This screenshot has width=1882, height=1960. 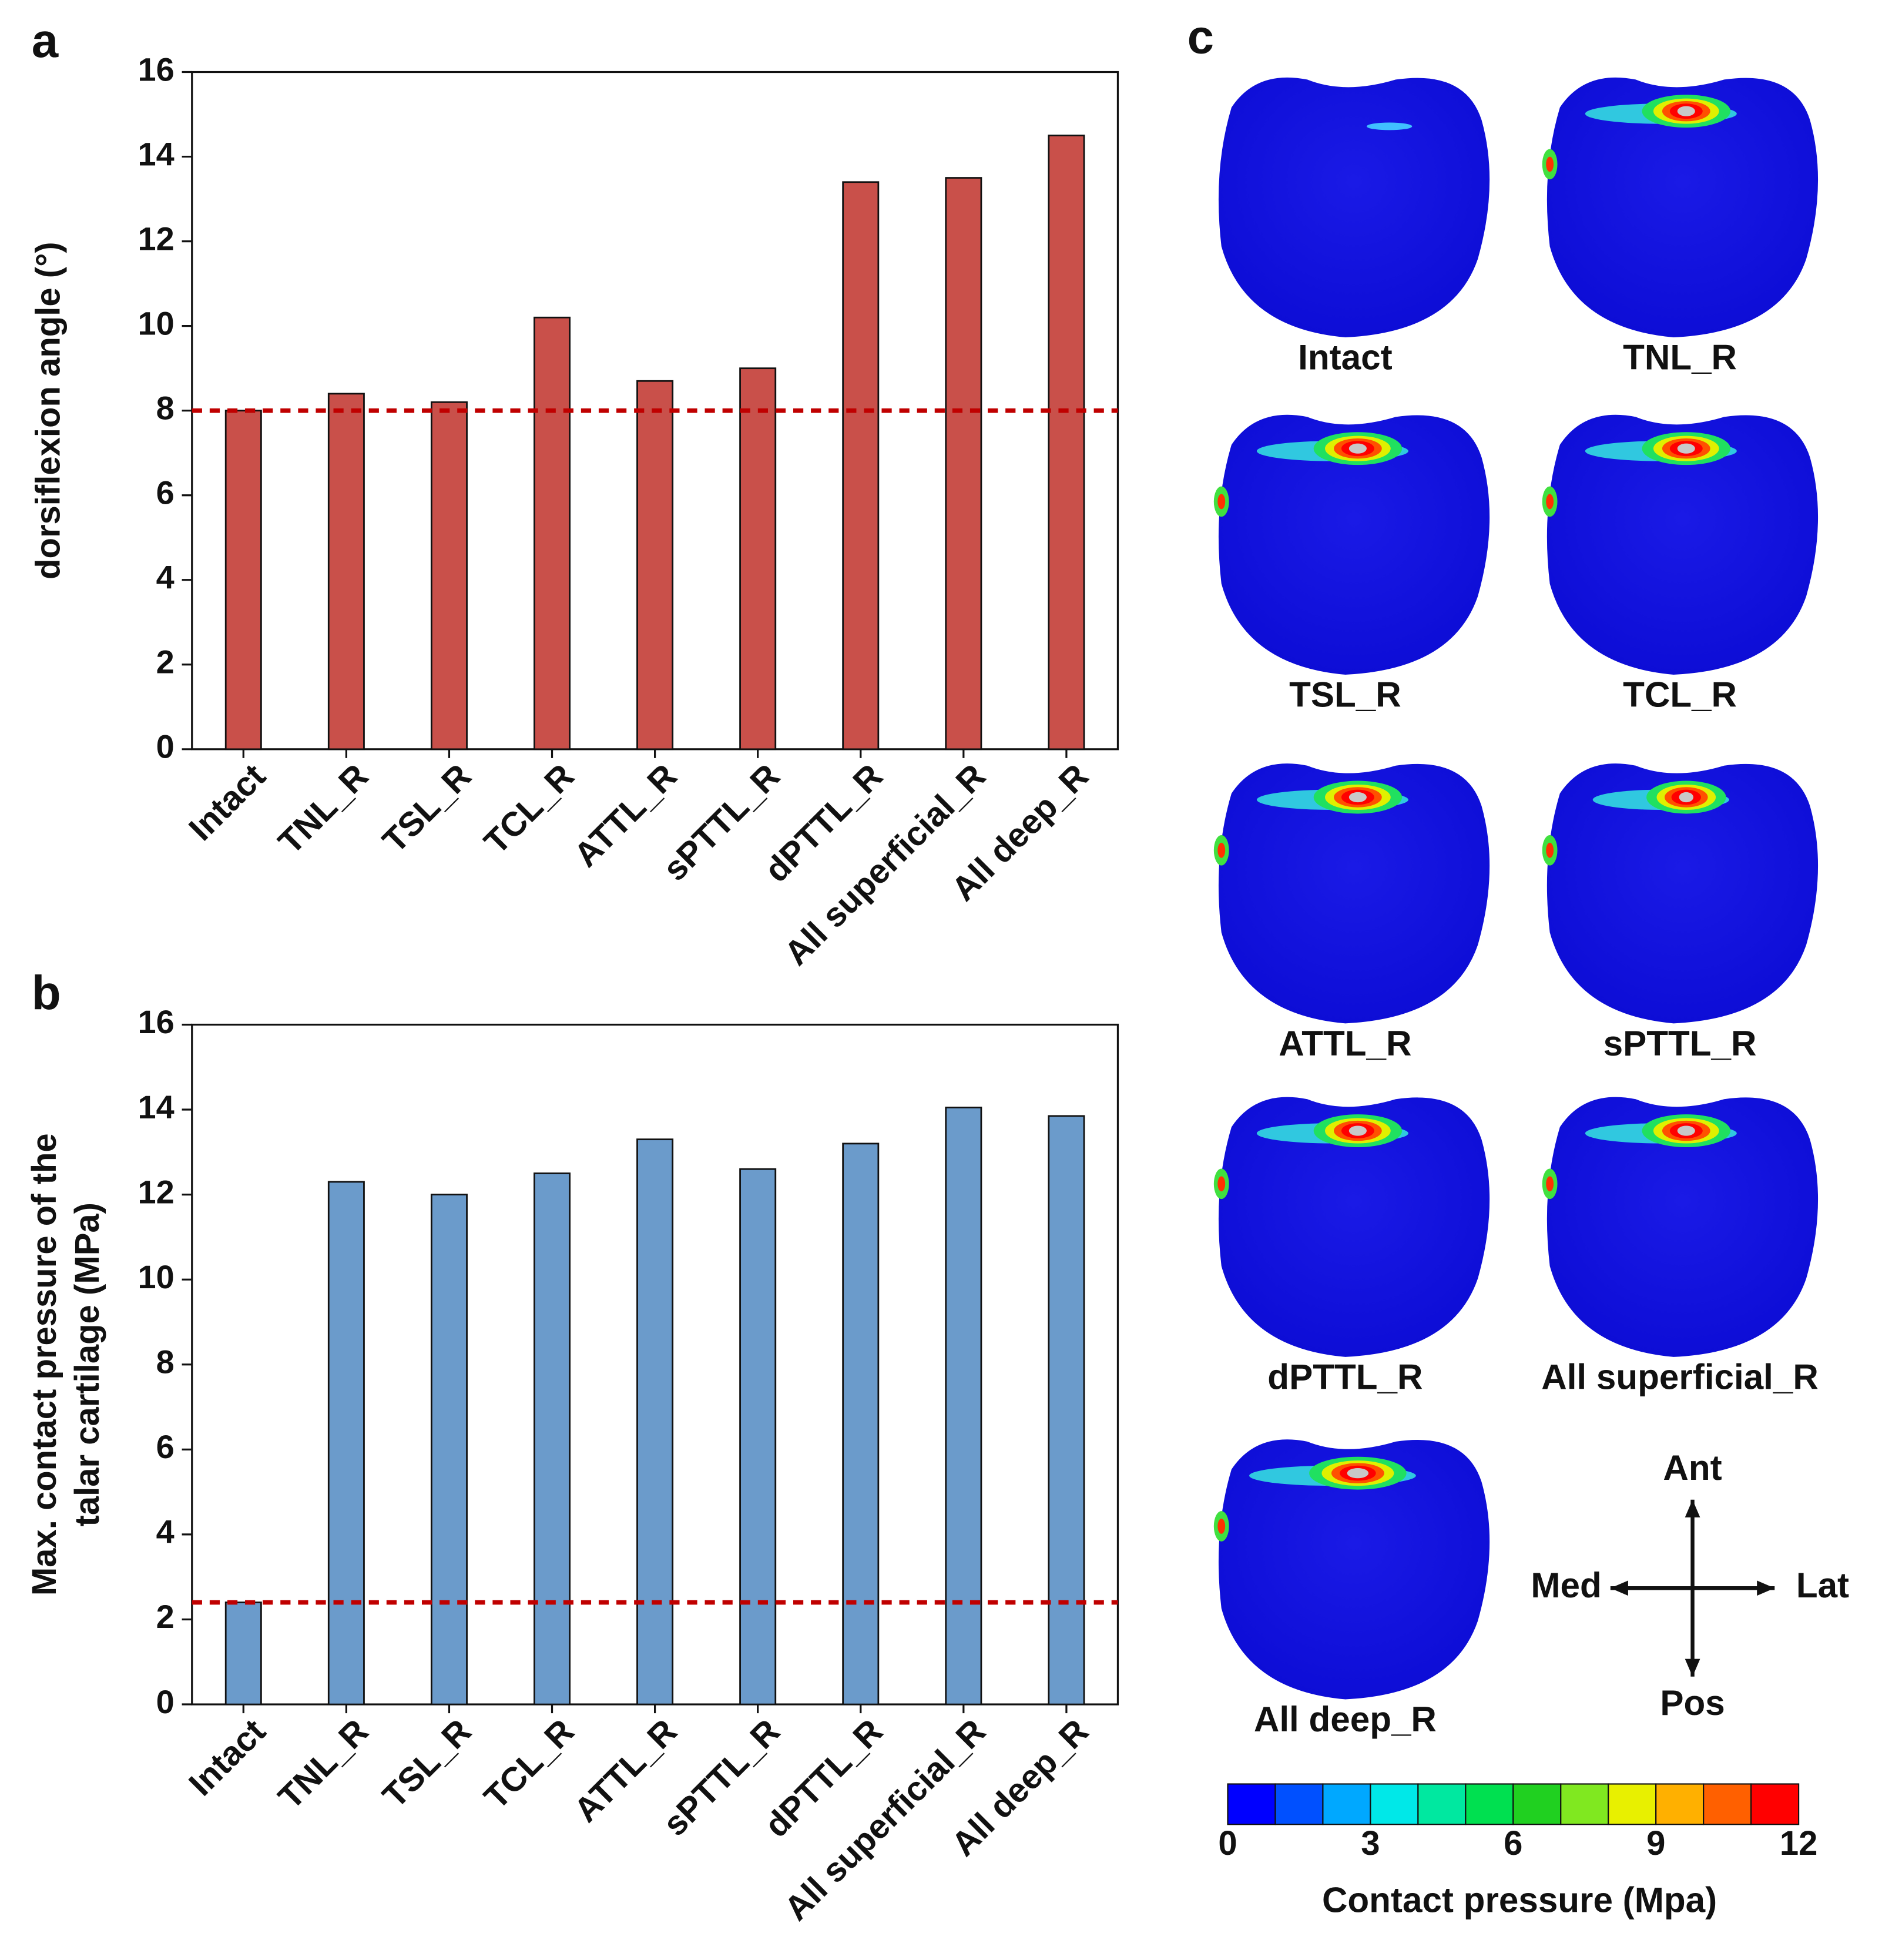 I want to click on direction-label: Pos, so click(x=1692, y=1703).